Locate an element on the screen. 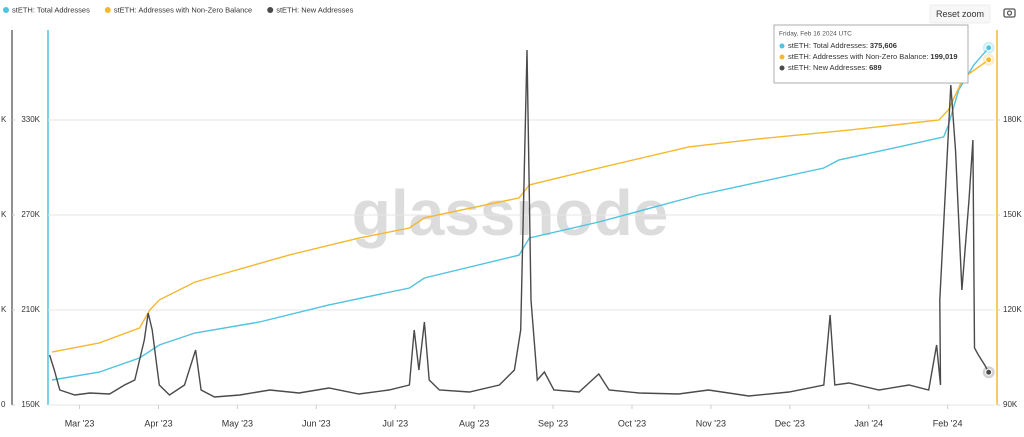 The width and height of the screenshot is (1024, 437). x-tick-label: Jun '23 is located at coordinates (316, 423).